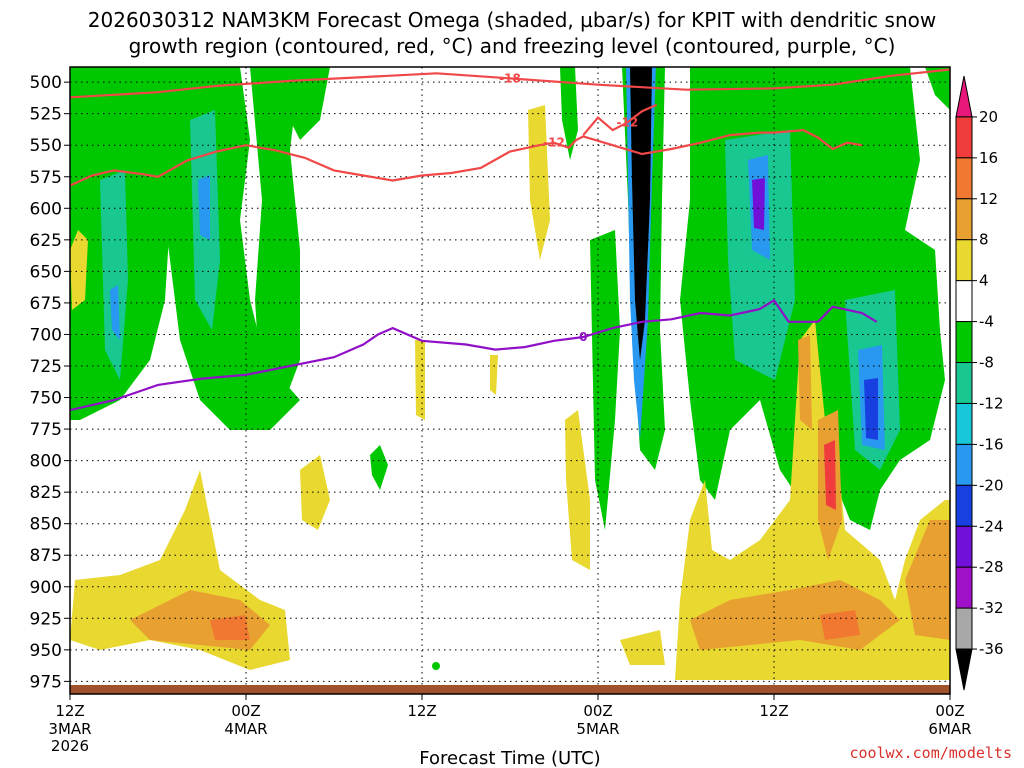 This screenshot has height=768, width=1024. Describe the element at coordinates (991, 526) in the screenshot. I see `colorbar-tick-label: -24` at that location.